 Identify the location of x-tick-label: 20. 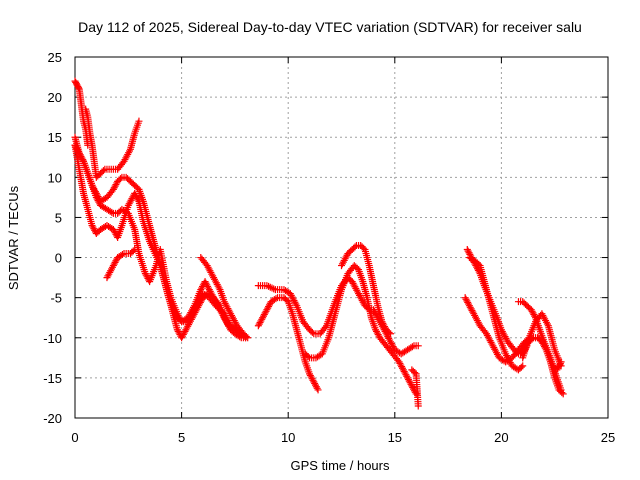
(501, 437).